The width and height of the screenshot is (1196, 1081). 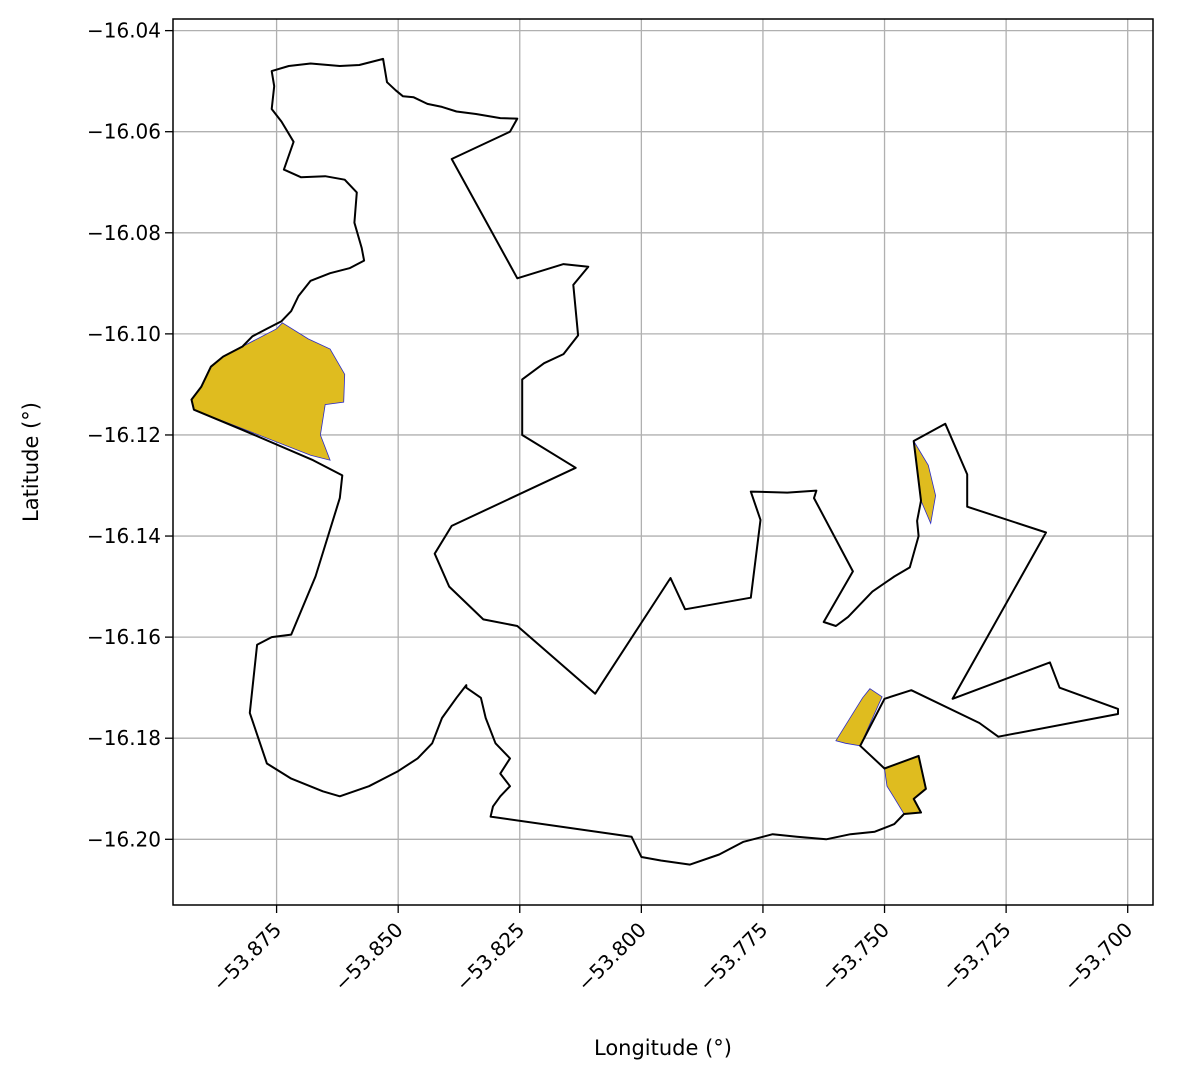 What do you see at coordinates (124, 637) in the screenshot?
I see `y-tick-label: −16.16` at bounding box center [124, 637].